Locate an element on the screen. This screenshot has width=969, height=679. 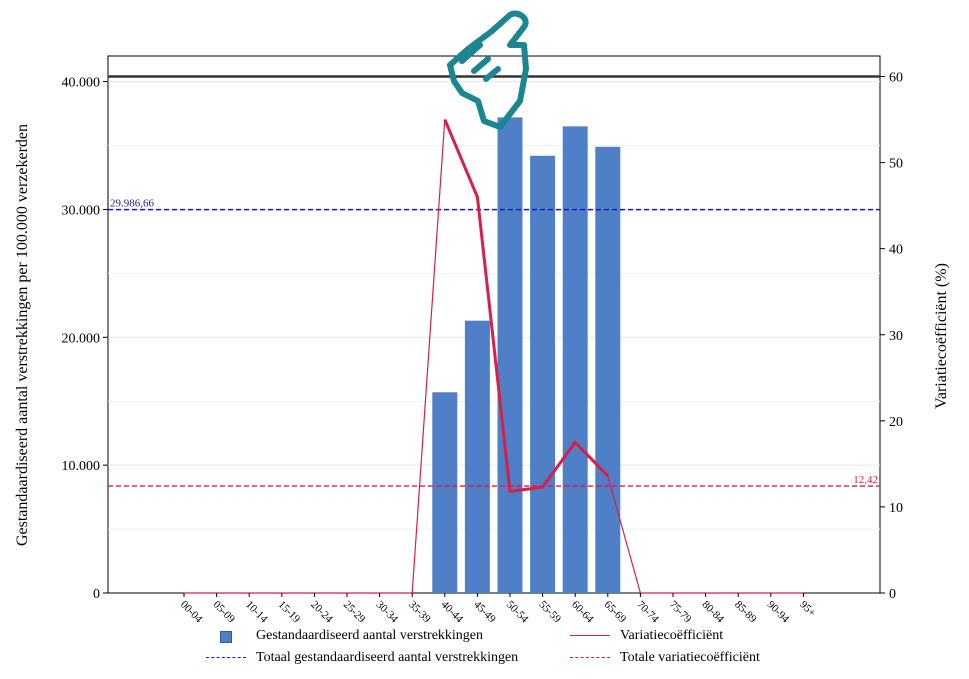
xtick-label-60-64: 60-64 is located at coordinates (582, 612).